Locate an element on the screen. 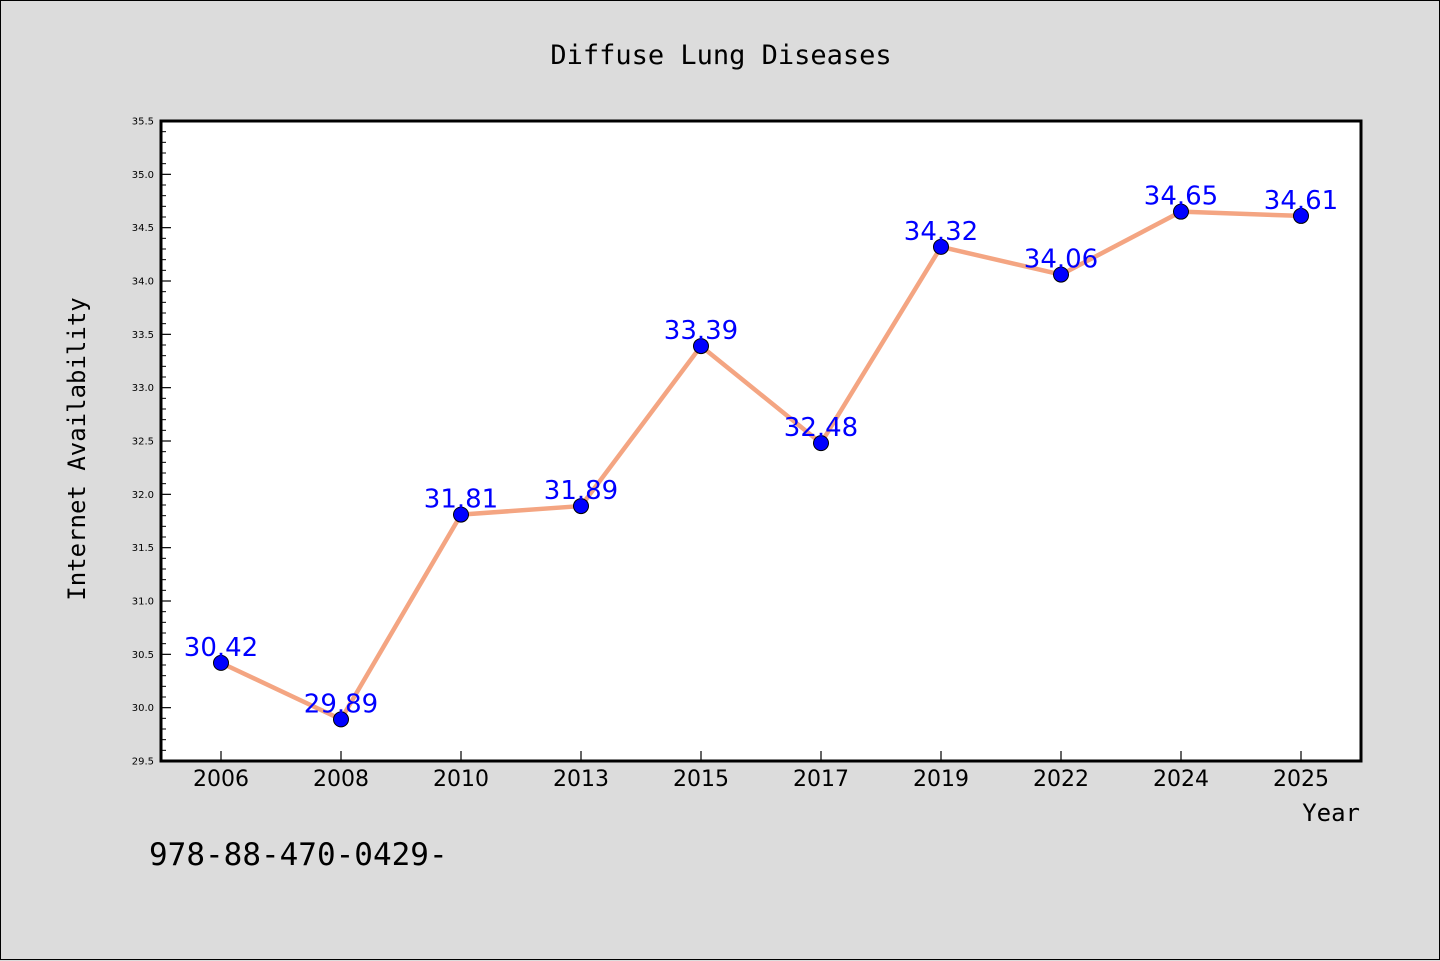 The height and width of the screenshot is (961, 1440). x-tick-label: 2010 is located at coordinates (461, 779).